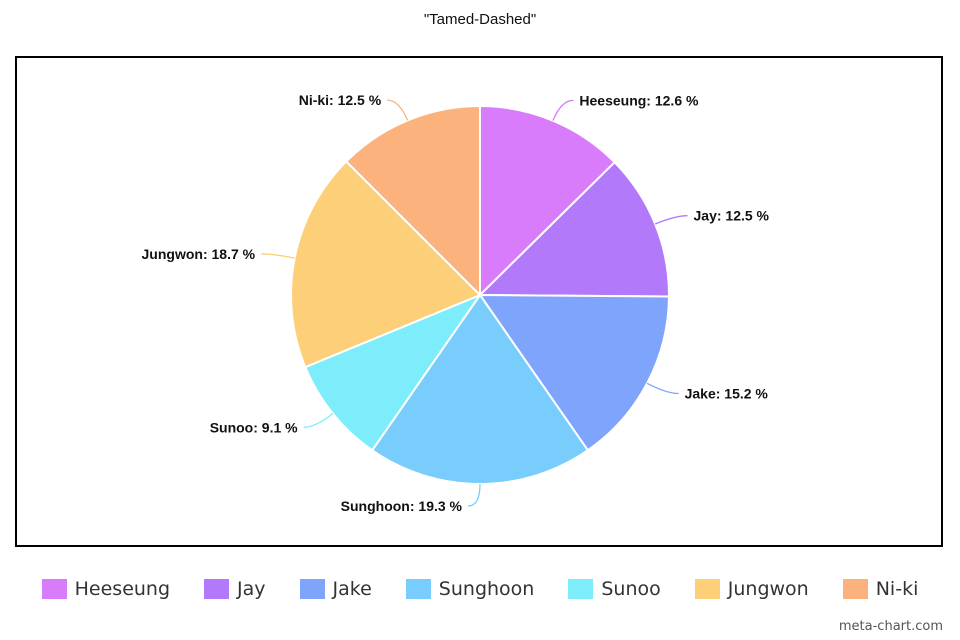  I want to click on legend-label: Jake, so click(352, 589).